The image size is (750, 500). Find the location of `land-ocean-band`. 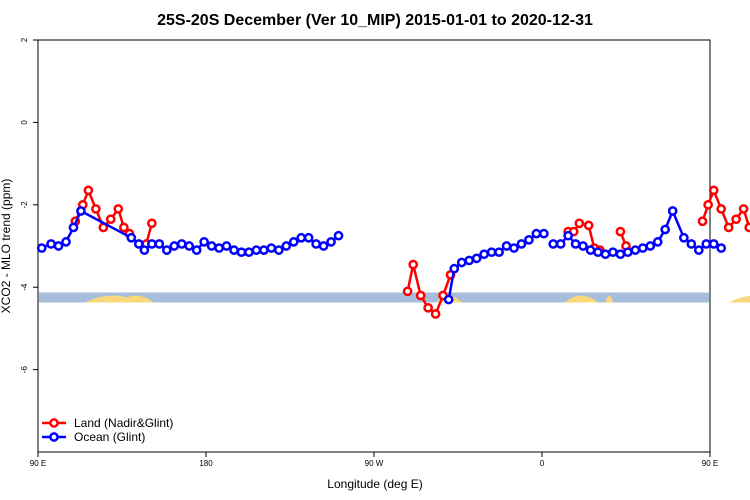

land-ocean-band is located at coordinates (394, 297).